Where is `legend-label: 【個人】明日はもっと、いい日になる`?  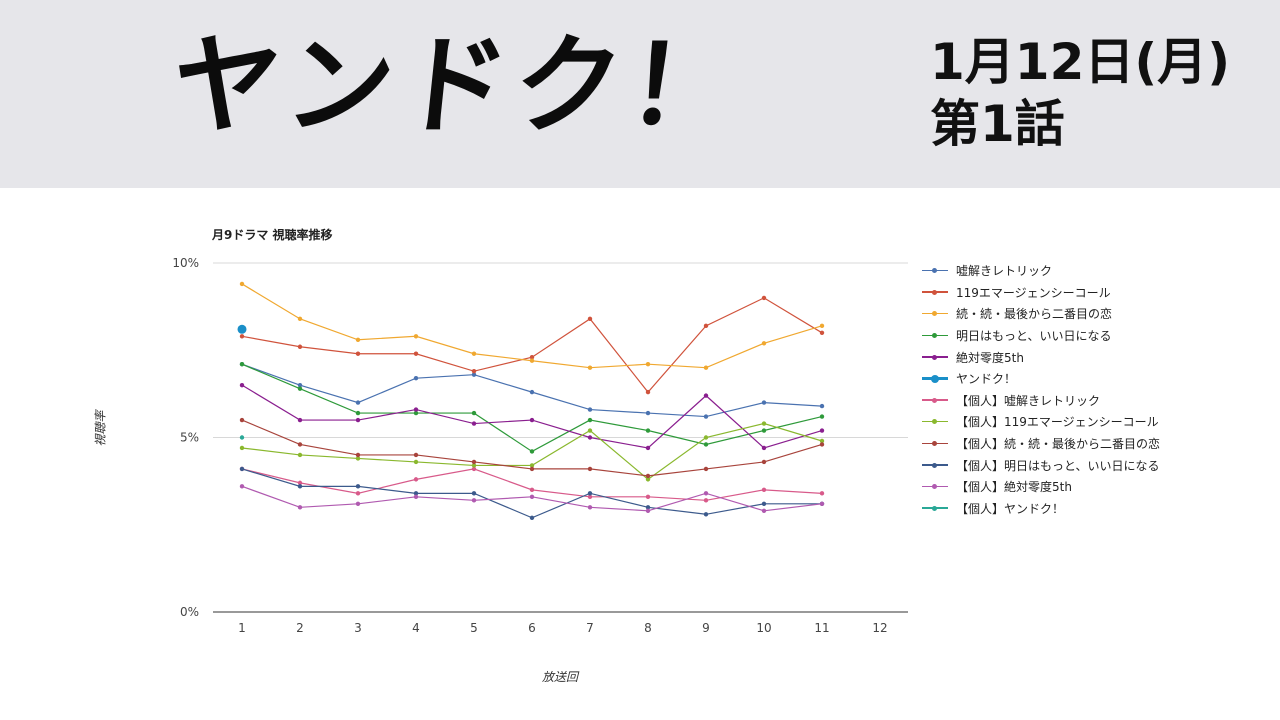
legend-label: 【個人】明日はもっと、いい日になる is located at coordinates (1058, 465).